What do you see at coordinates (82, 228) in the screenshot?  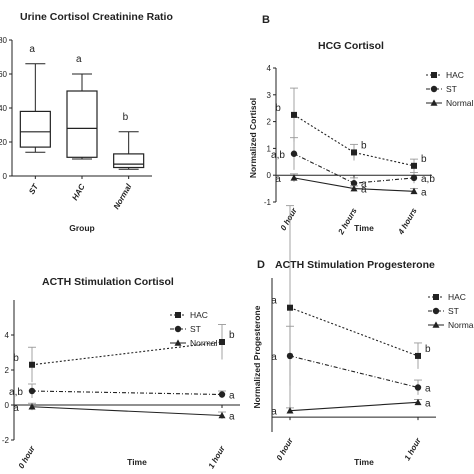 I see `x-axis-label: Group` at bounding box center [82, 228].